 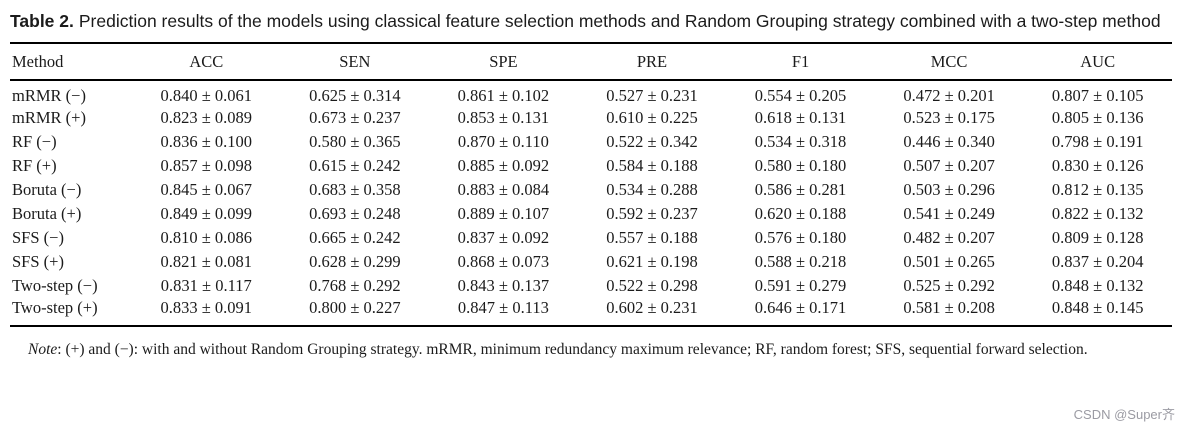 I want to click on col-header-method: Method, so click(x=38, y=61).